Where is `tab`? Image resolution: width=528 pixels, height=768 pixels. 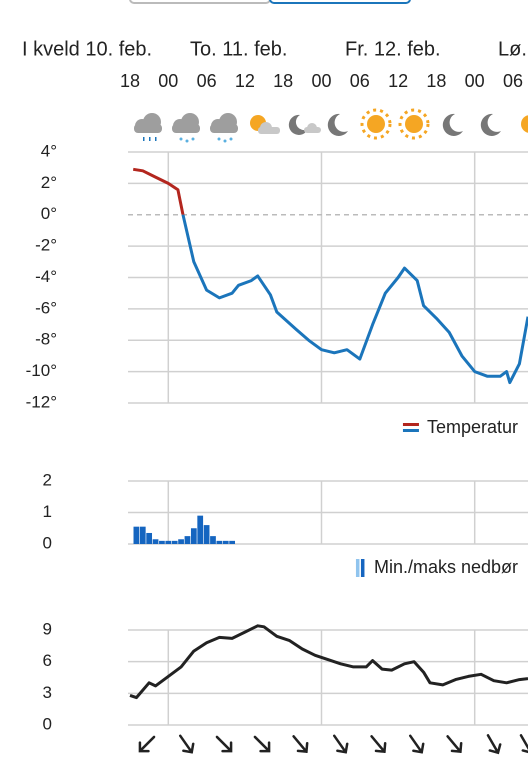
tab is located at coordinates (200, 2).